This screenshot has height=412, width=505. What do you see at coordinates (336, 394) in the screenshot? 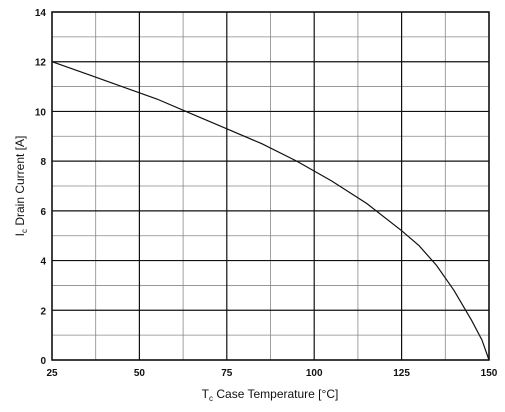
I see `x-label-suffix: ]` at bounding box center [336, 394].